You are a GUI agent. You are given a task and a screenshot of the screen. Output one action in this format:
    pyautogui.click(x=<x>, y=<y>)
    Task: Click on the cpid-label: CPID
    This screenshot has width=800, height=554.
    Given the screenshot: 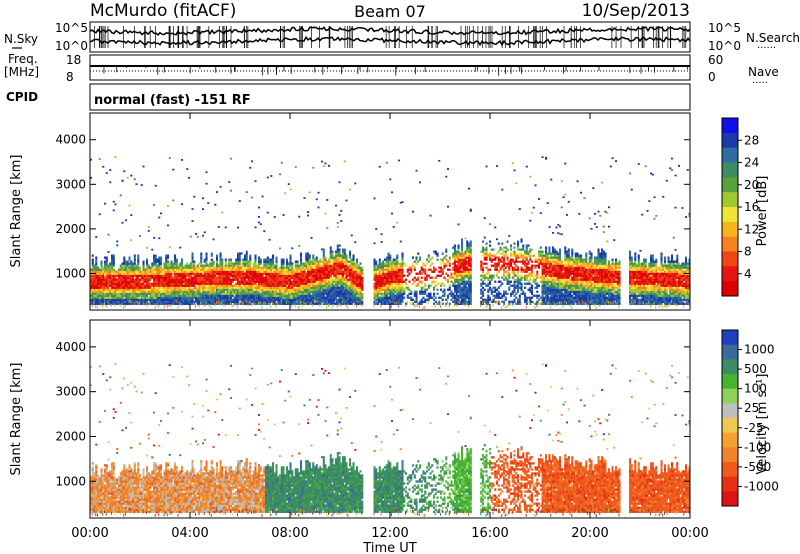 What is the action you would take?
    pyautogui.click(x=22, y=97)
    